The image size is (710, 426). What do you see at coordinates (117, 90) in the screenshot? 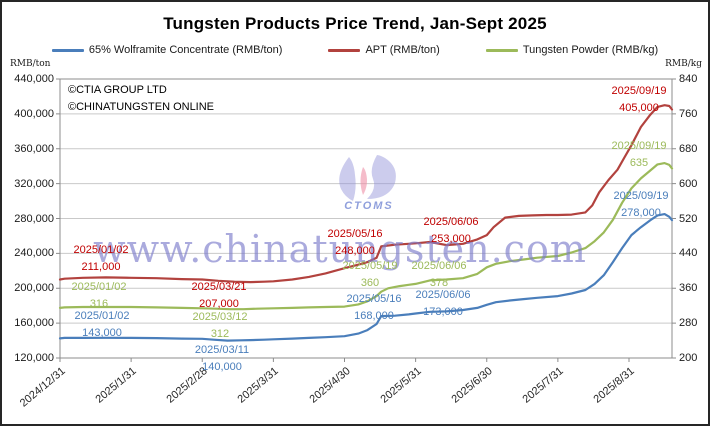
I see `copyright-line-1: ©CTIA GROUP LTD` at bounding box center [117, 90].